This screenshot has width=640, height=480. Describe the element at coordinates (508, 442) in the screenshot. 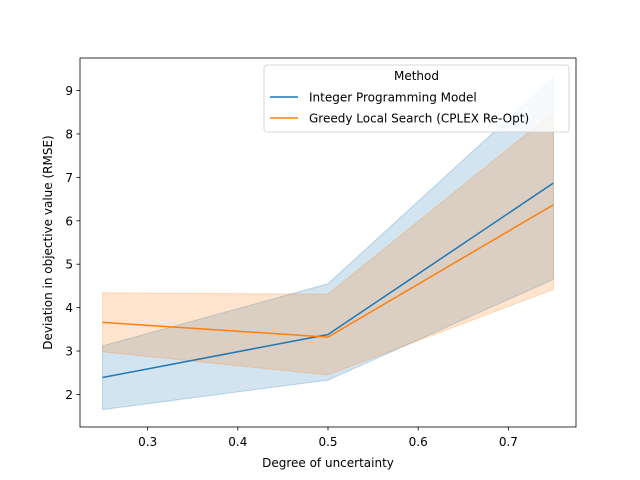

I see `x-tick-label: 0.7` at that location.